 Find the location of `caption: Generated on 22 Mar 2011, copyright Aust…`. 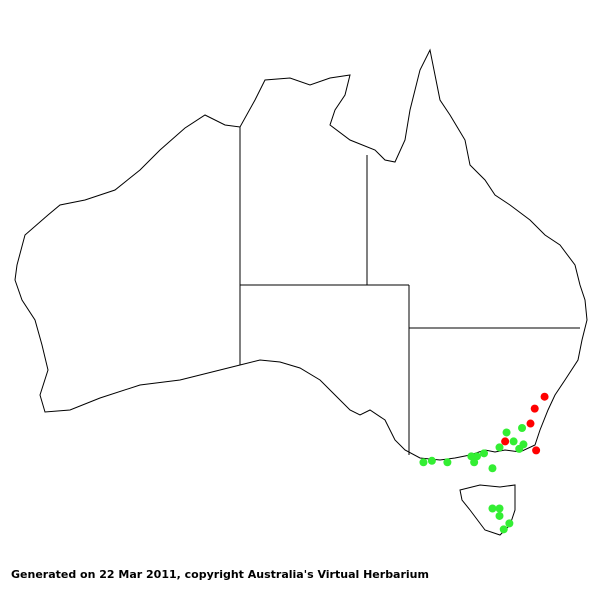

caption: Generated on 22 Mar 2011, copyright Aust… is located at coordinates (220, 574).